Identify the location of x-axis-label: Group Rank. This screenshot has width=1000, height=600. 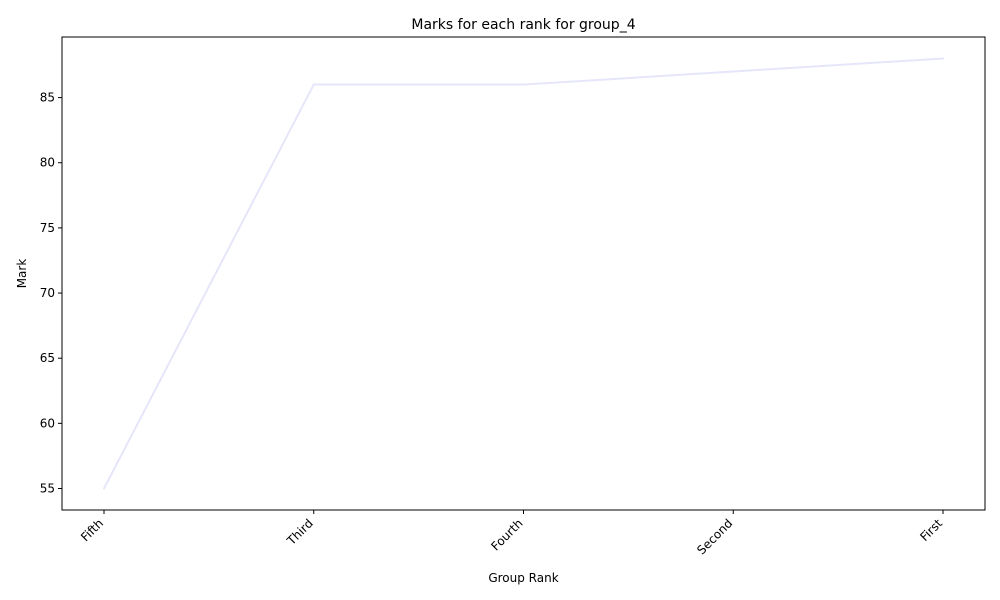
(523, 578).